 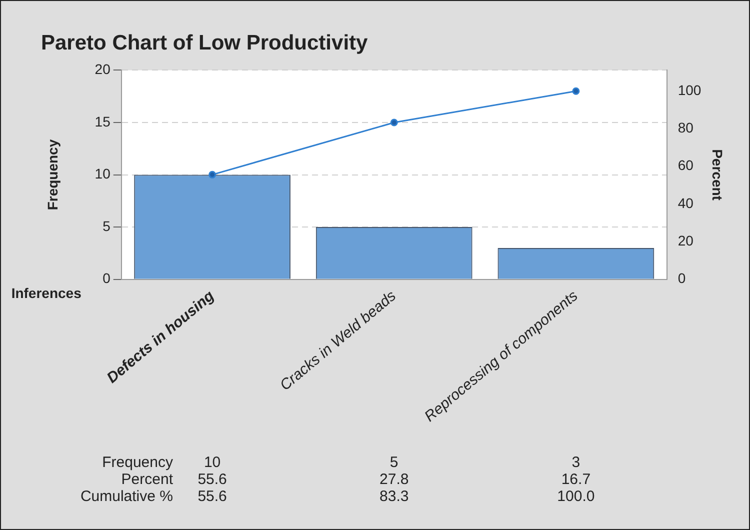 I want to click on data-label: 100.0, so click(x=576, y=497).